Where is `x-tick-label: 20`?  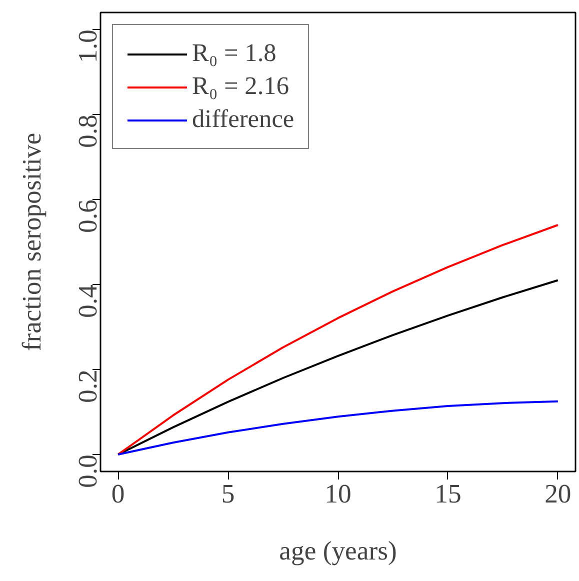 x-tick-label: 20 is located at coordinates (558, 493).